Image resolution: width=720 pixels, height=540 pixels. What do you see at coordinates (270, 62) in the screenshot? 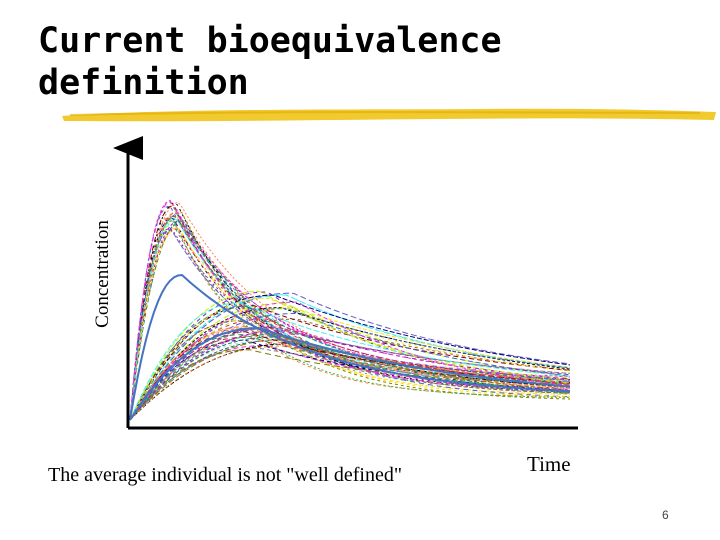
I see `slide-title: Current bioequivalence definition` at bounding box center [270, 62].